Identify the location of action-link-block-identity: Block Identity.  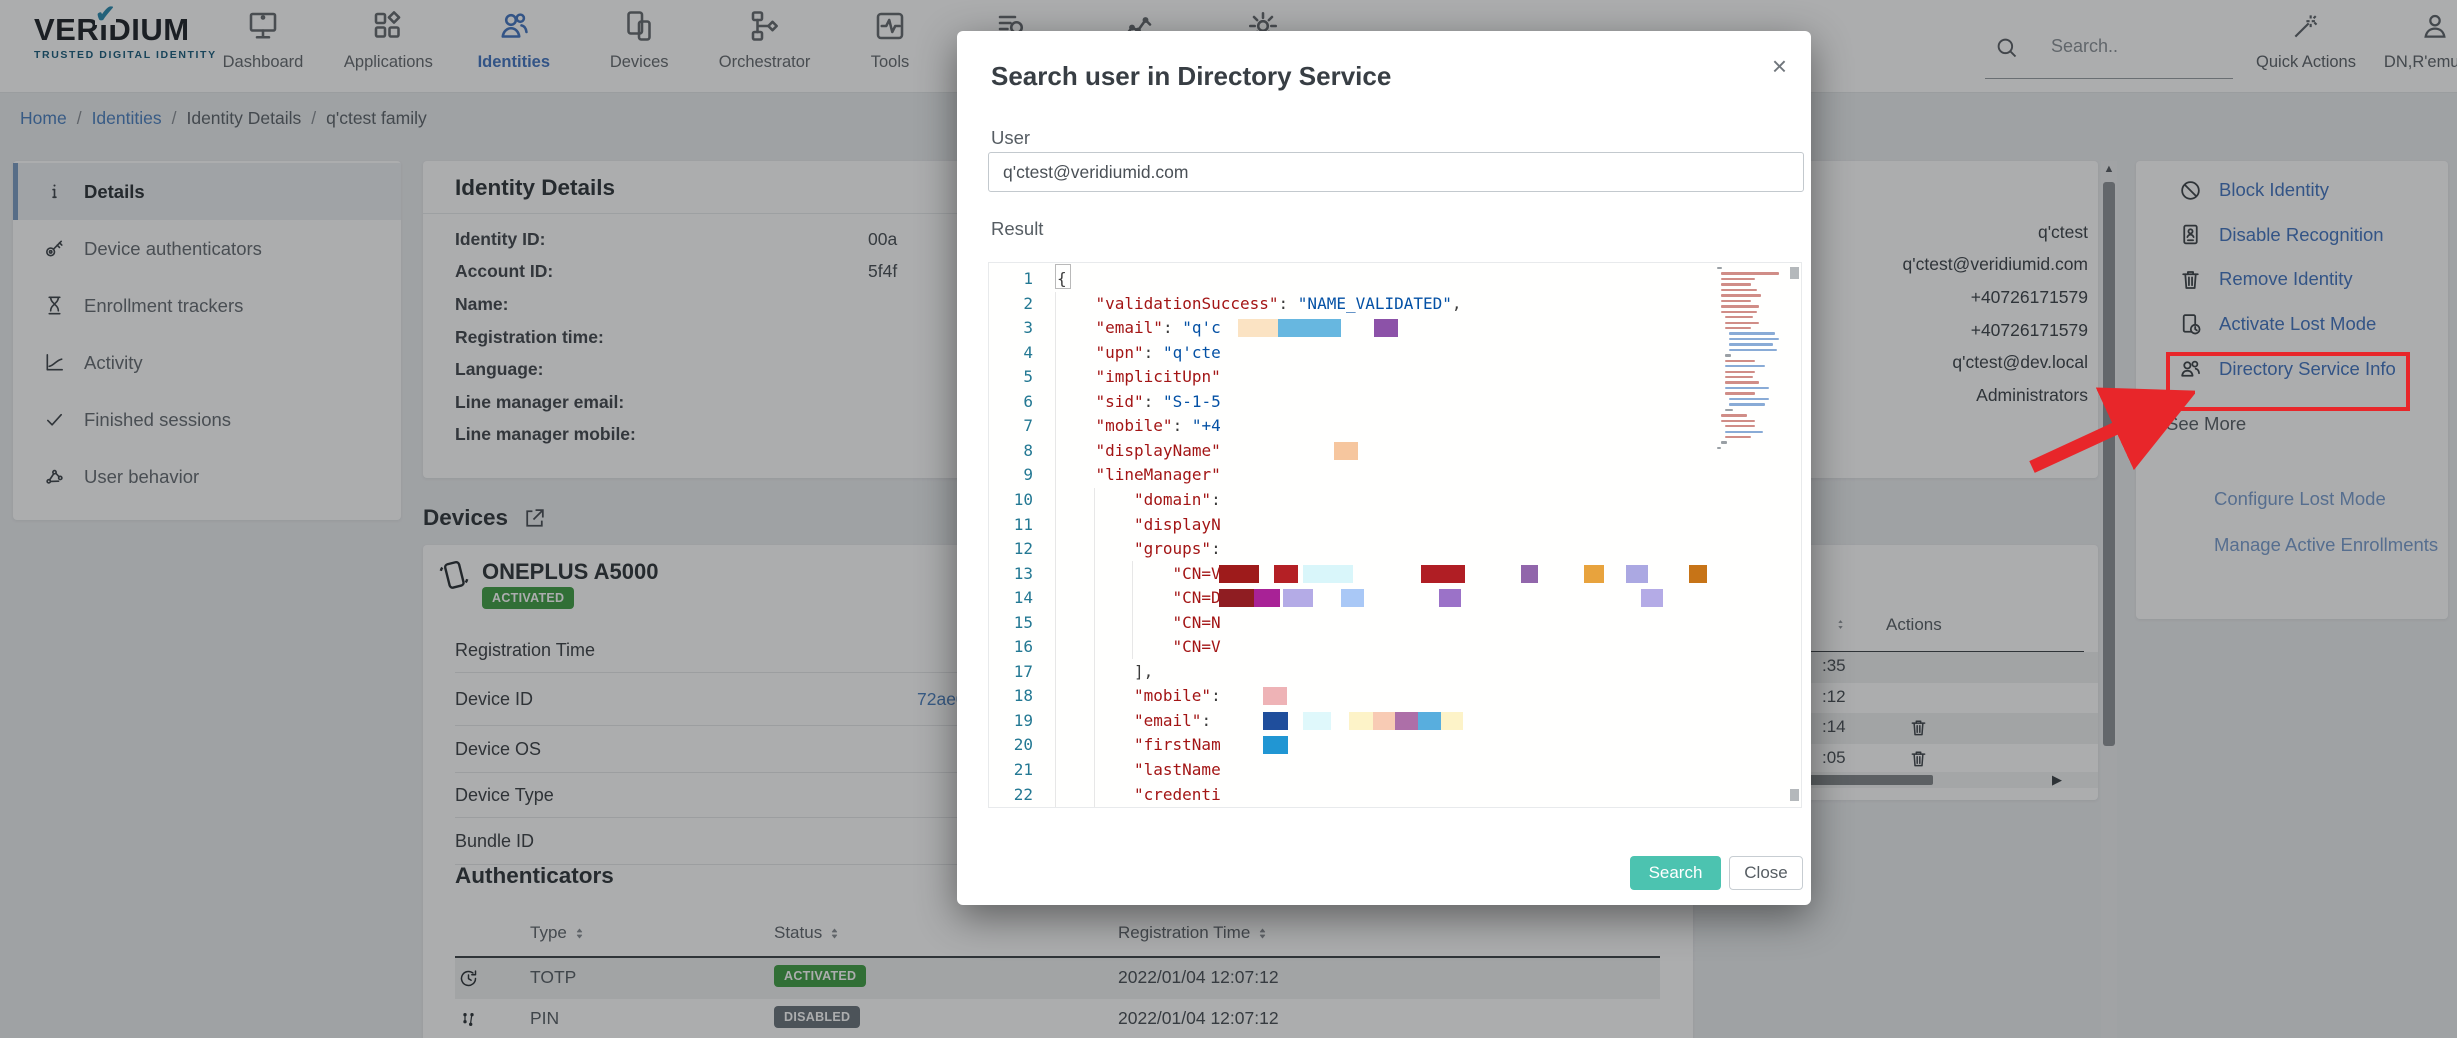
(2292, 190).